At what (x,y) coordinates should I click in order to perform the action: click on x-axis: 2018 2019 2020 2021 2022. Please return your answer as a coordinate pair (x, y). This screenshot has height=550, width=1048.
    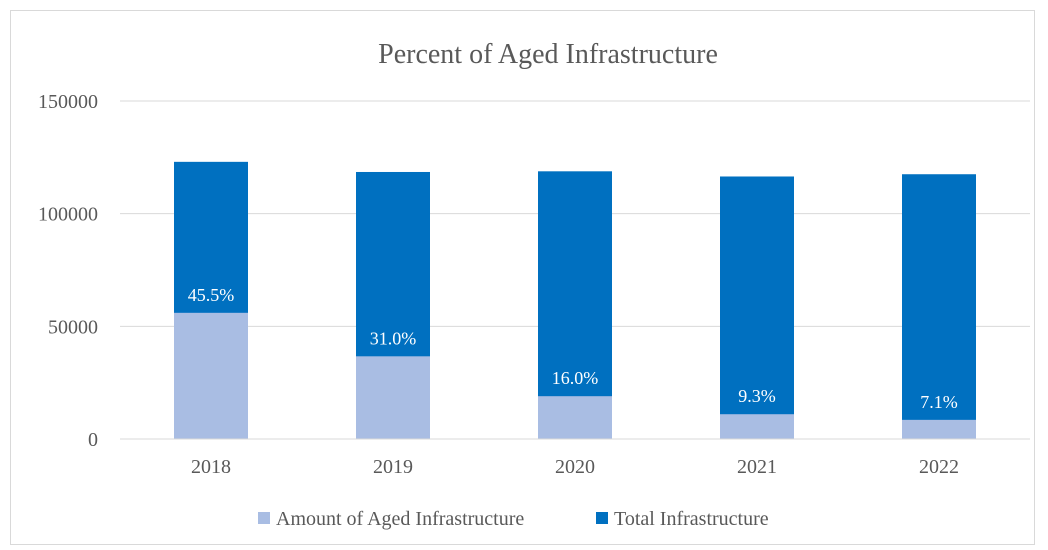
    Looking at the image, I should click on (575, 458).